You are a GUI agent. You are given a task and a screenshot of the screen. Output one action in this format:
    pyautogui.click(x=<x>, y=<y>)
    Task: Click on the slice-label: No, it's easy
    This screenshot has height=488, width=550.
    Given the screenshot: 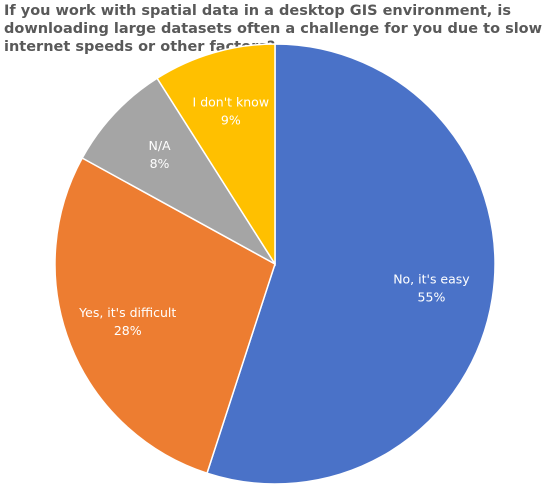 What is the action you would take?
    pyautogui.click(x=431, y=278)
    